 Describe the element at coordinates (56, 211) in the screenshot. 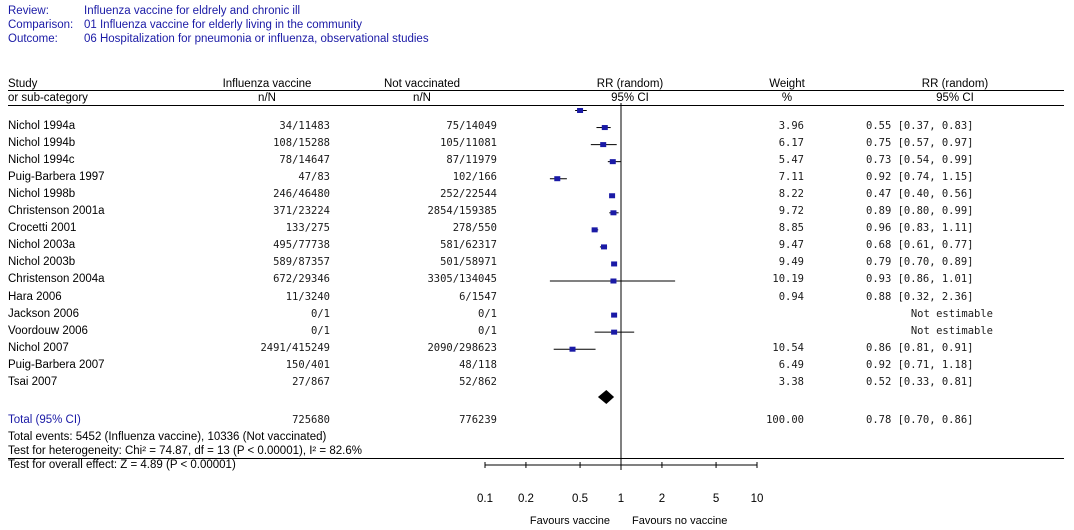

I see `study-name: Christenson 2001a` at that location.